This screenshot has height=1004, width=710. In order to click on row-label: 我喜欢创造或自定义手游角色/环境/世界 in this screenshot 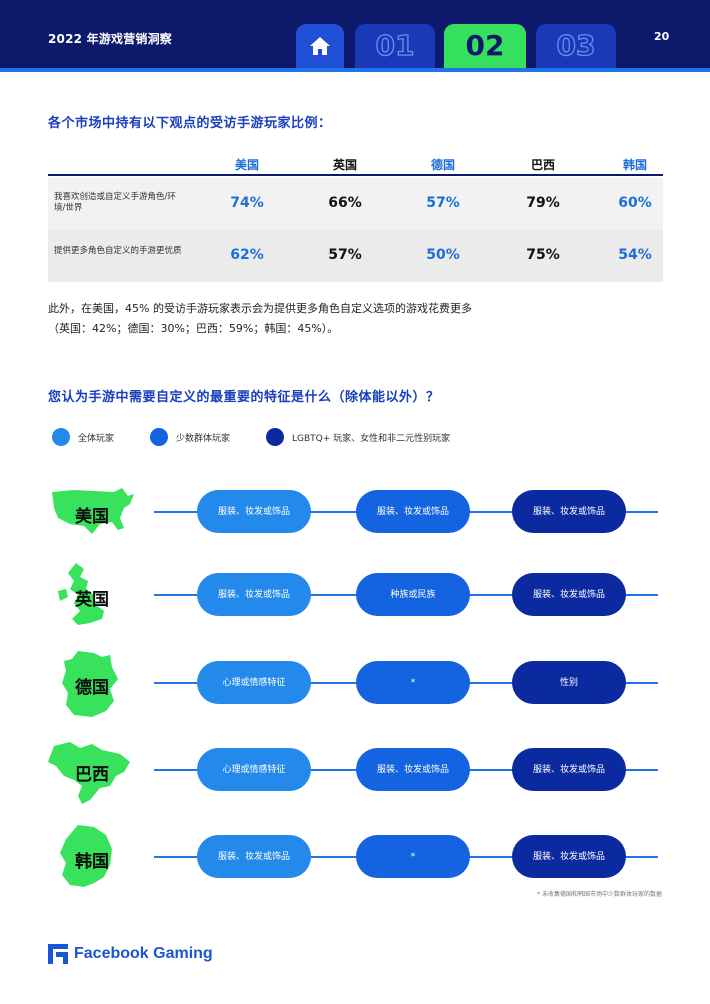, I will do `click(115, 202)`.